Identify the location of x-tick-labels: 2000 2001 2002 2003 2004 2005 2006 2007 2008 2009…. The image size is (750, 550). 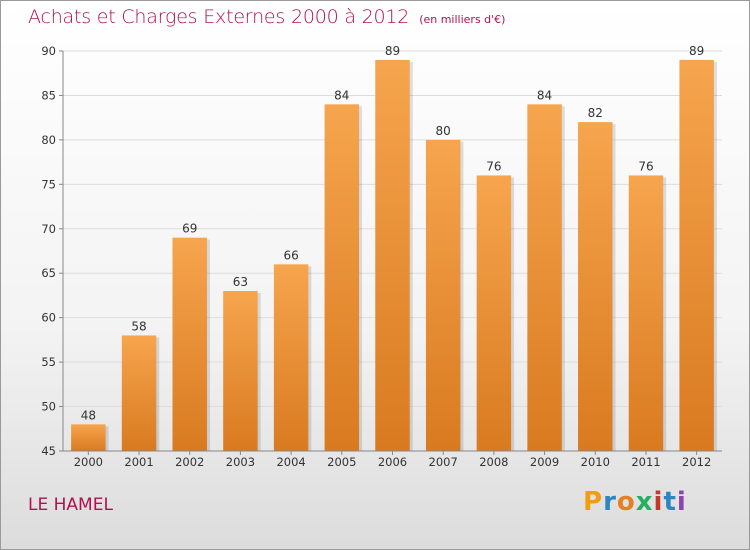
(393, 462).